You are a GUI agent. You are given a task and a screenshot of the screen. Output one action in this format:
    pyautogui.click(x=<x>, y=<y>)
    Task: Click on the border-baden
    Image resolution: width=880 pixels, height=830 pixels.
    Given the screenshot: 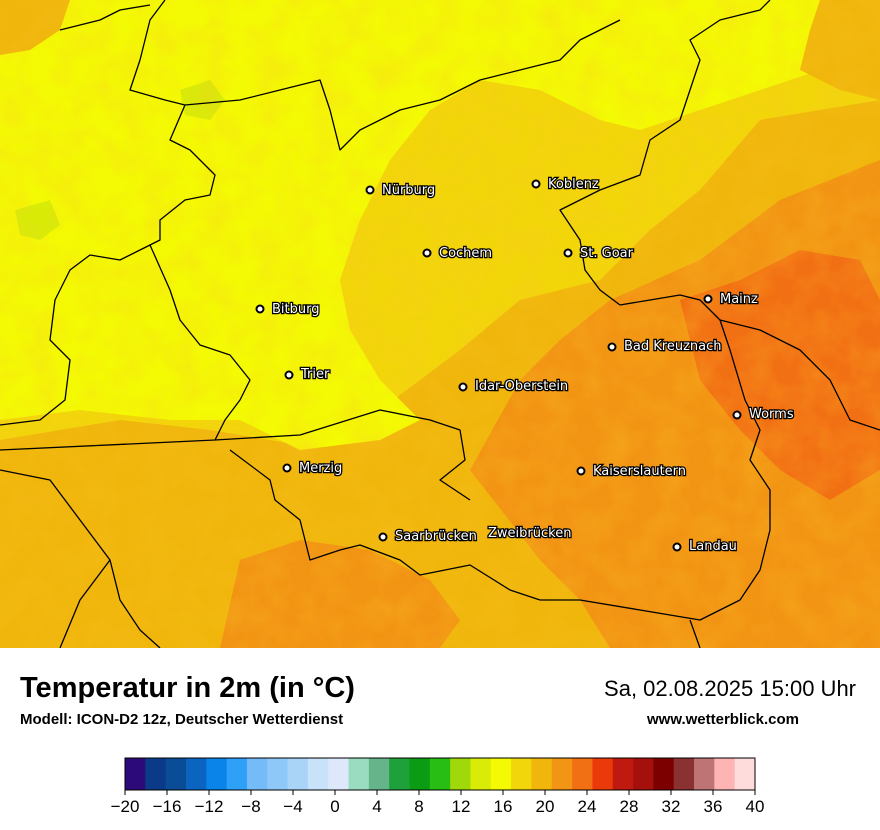 What is the action you would take?
    pyautogui.click(x=695, y=633)
    